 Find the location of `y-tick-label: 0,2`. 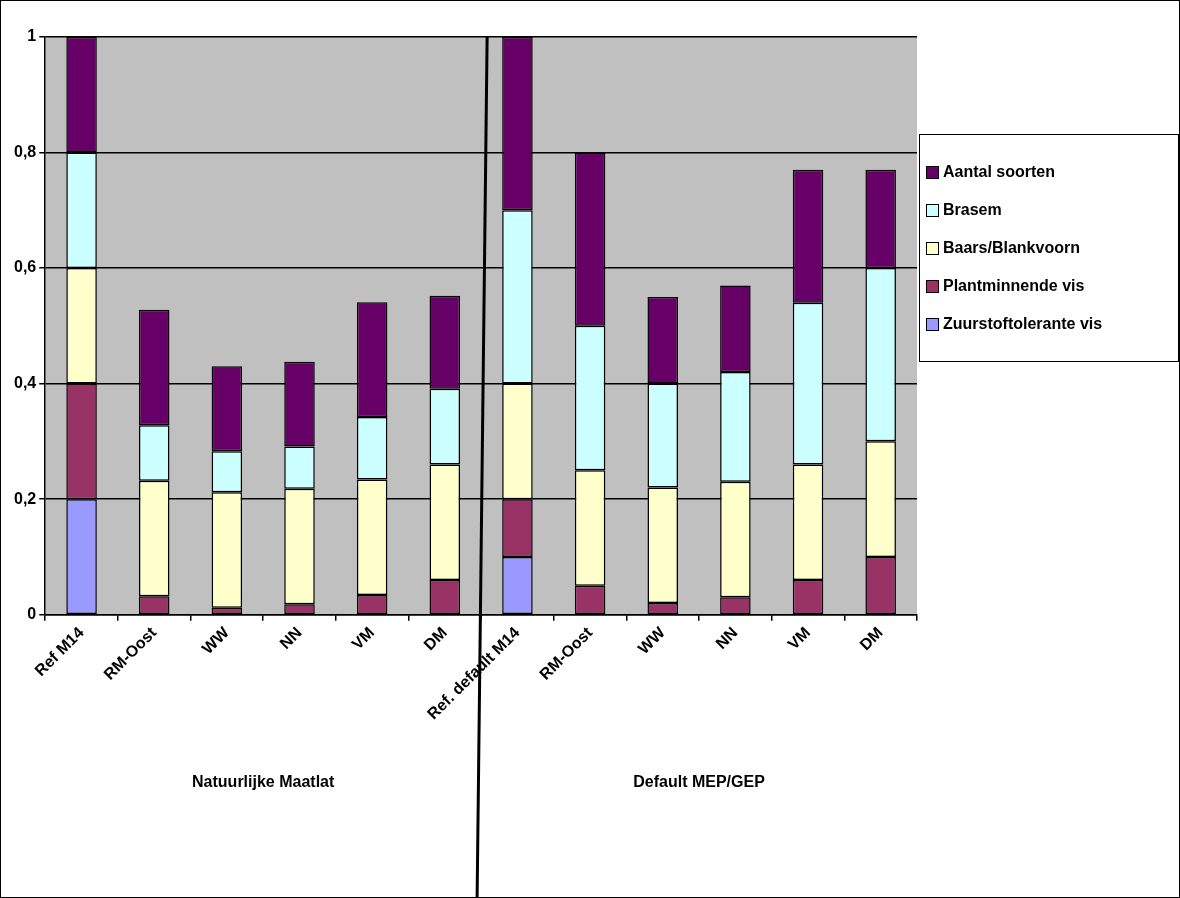

y-tick-label: 0,2 is located at coordinates (25, 498).